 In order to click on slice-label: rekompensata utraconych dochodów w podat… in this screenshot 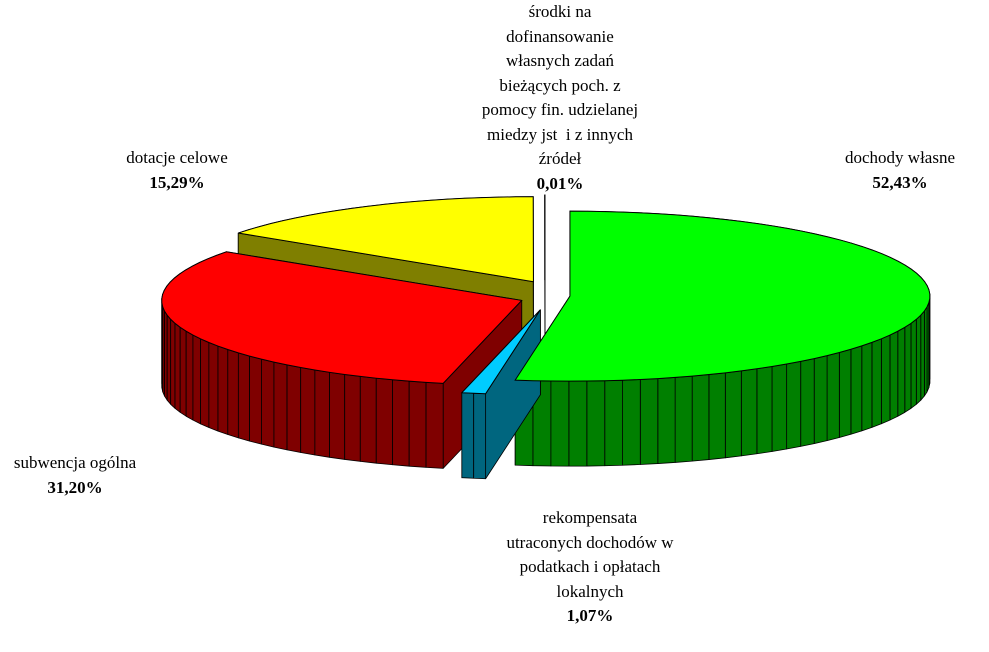, I will do `click(589, 567)`.